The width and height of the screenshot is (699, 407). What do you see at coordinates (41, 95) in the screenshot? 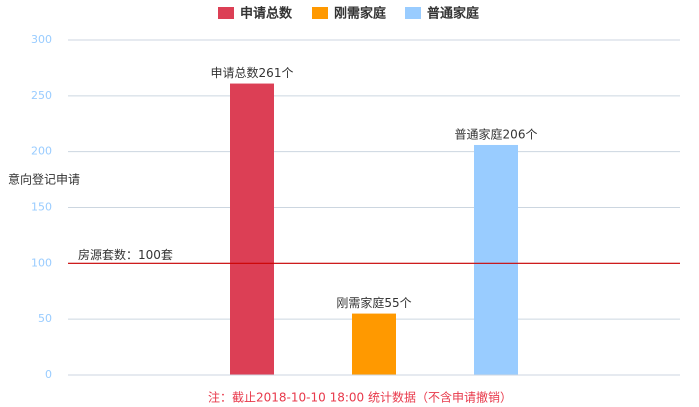
I see `y-tick-label: 250` at bounding box center [41, 95].